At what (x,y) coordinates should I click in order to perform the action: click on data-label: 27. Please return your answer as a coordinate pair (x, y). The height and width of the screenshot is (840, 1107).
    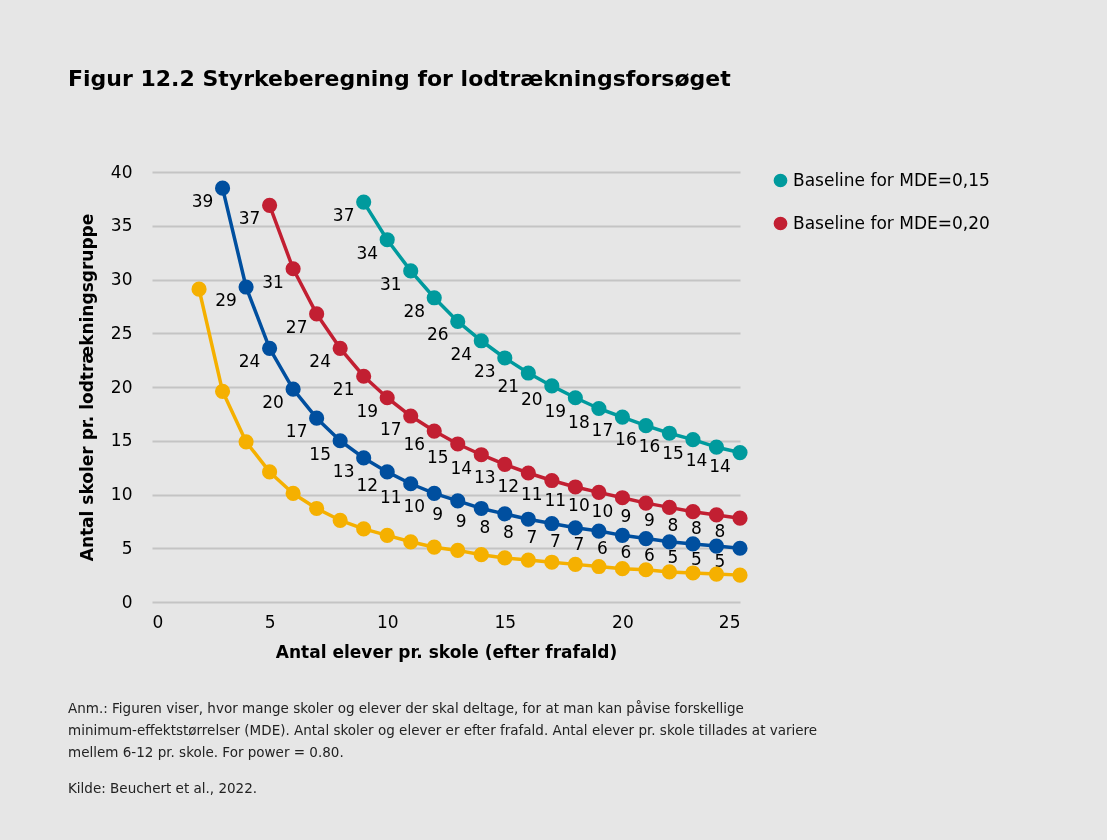
    Looking at the image, I should click on (296, 326).